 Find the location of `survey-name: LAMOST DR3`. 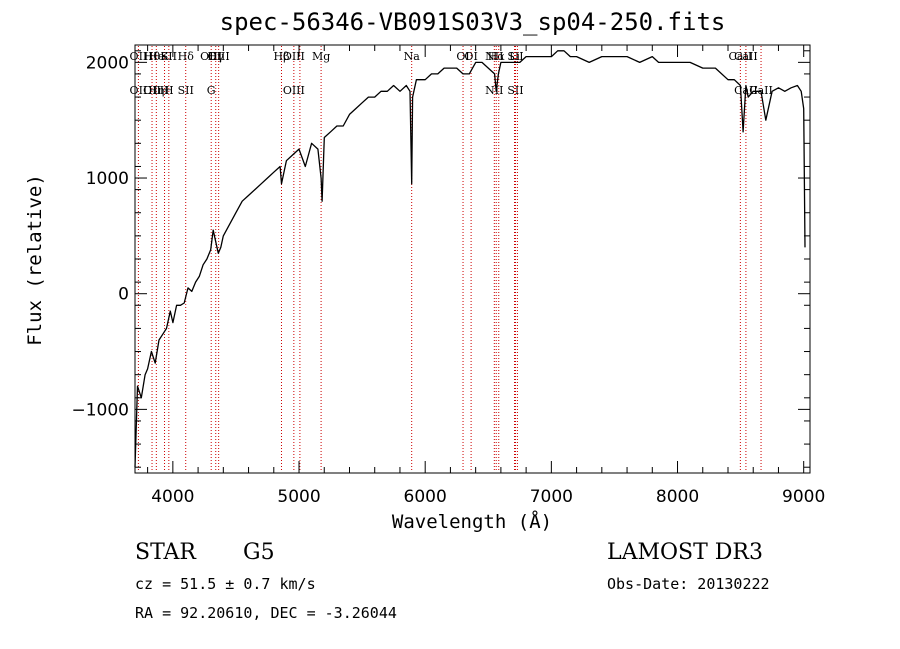

survey-name: LAMOST DR3 is located at coordinates (685, 552).